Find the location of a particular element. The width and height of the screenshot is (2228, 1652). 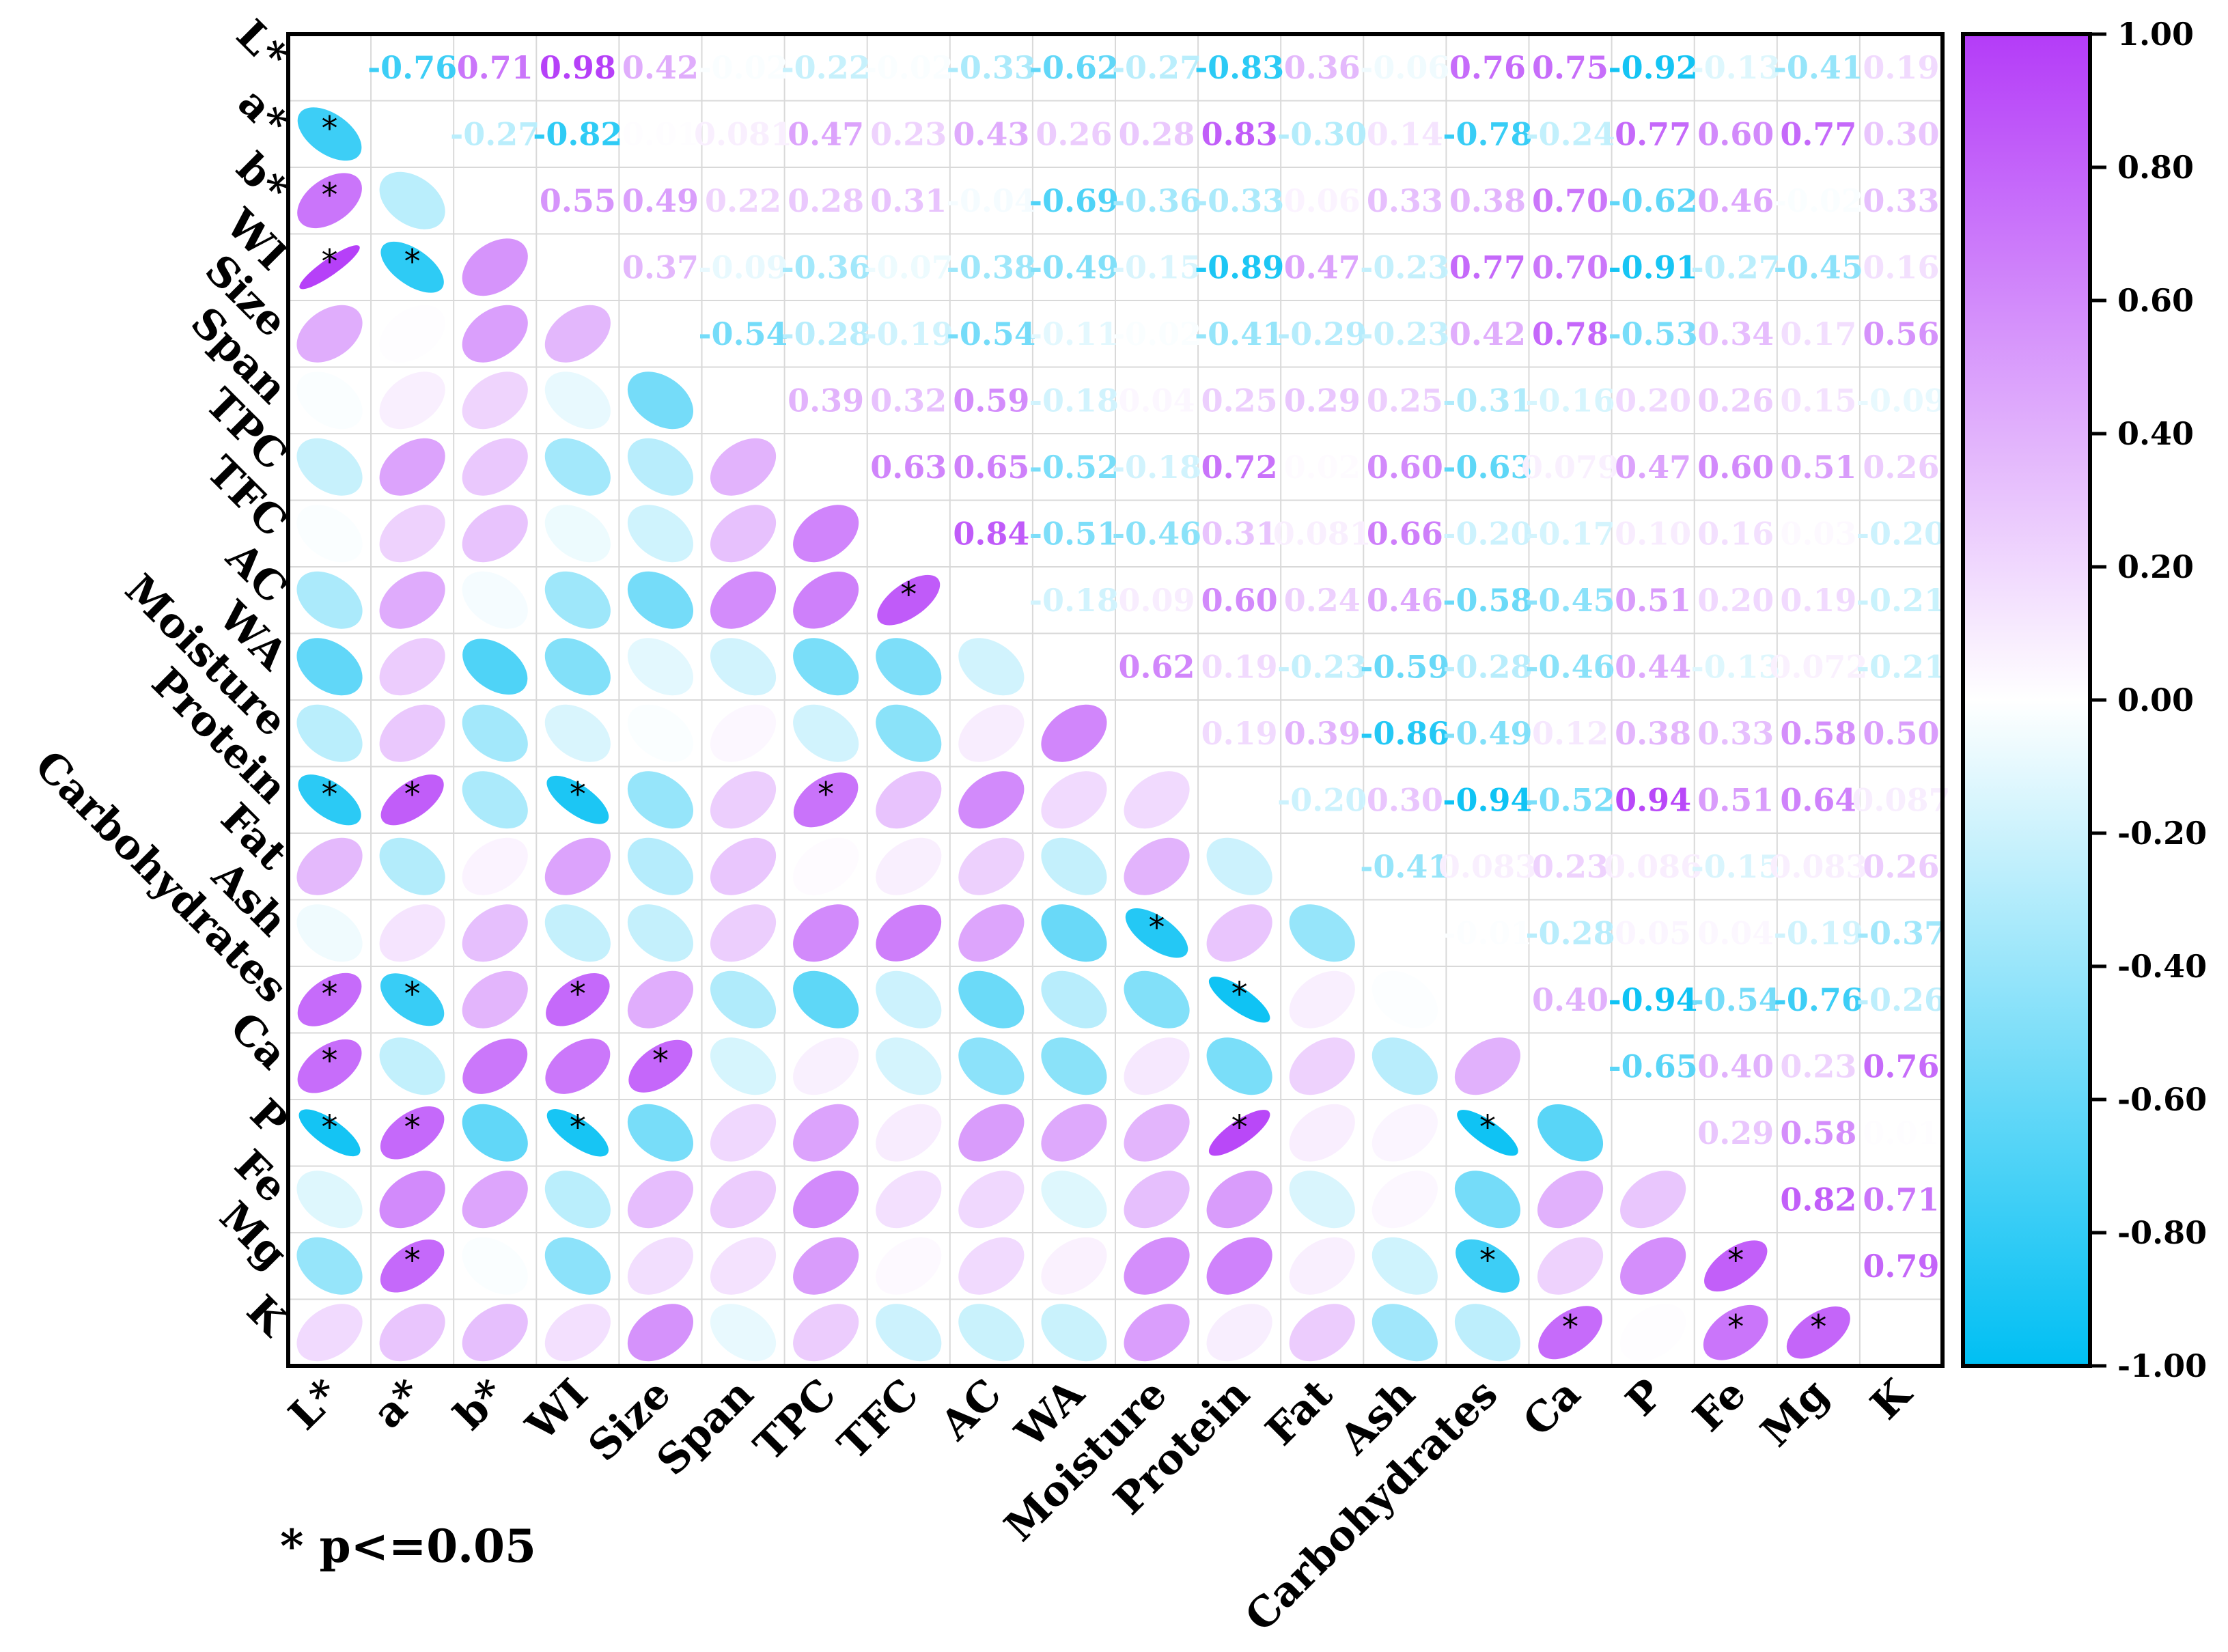

corr-value-protein-fat: -0.20 is located at coordinates (1322, 799).